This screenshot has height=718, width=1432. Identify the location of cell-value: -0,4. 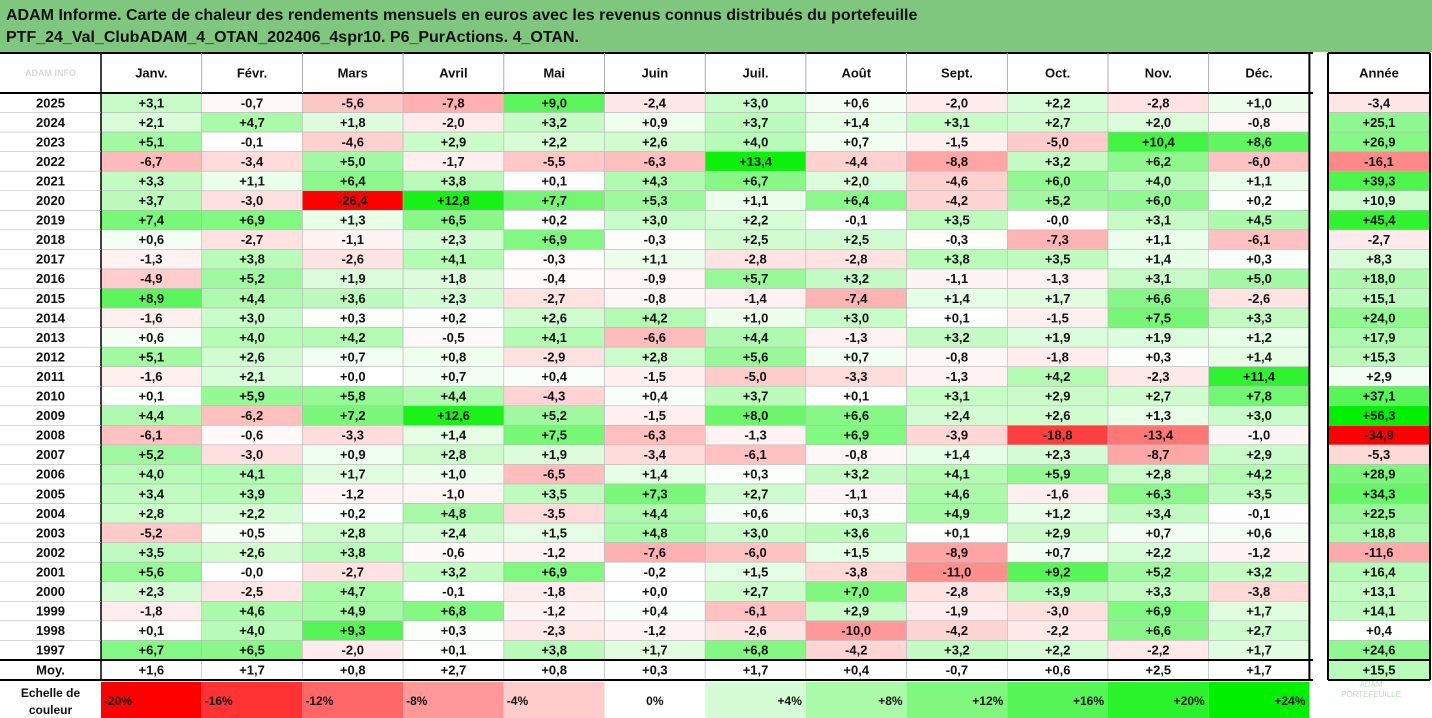
(554, 278).